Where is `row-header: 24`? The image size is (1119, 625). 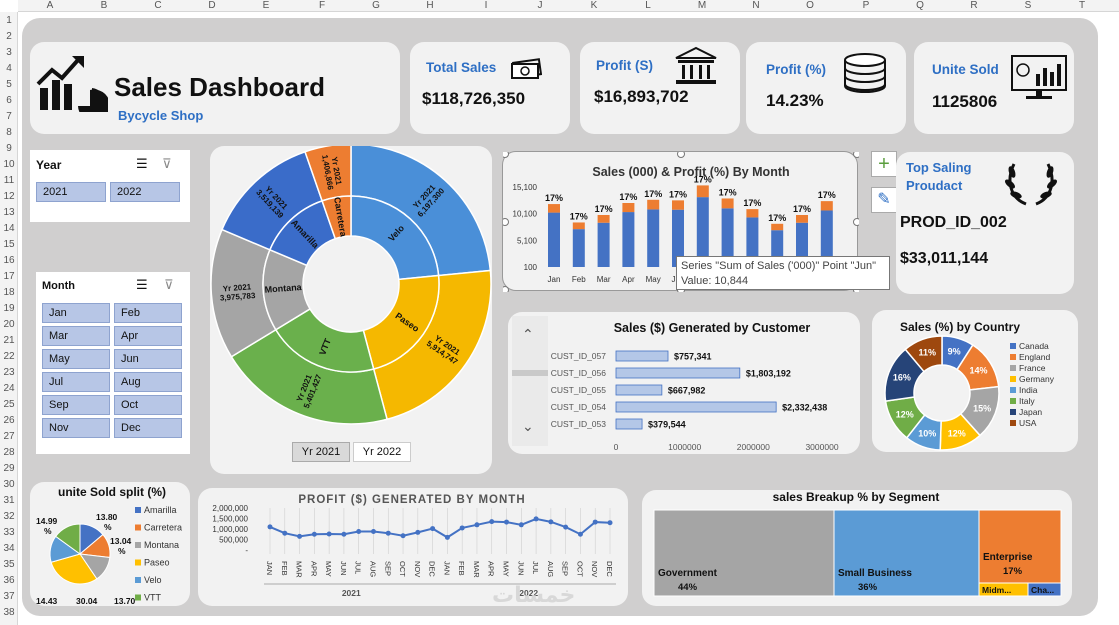
row-header: 24 is located at coordinates (9, 388).